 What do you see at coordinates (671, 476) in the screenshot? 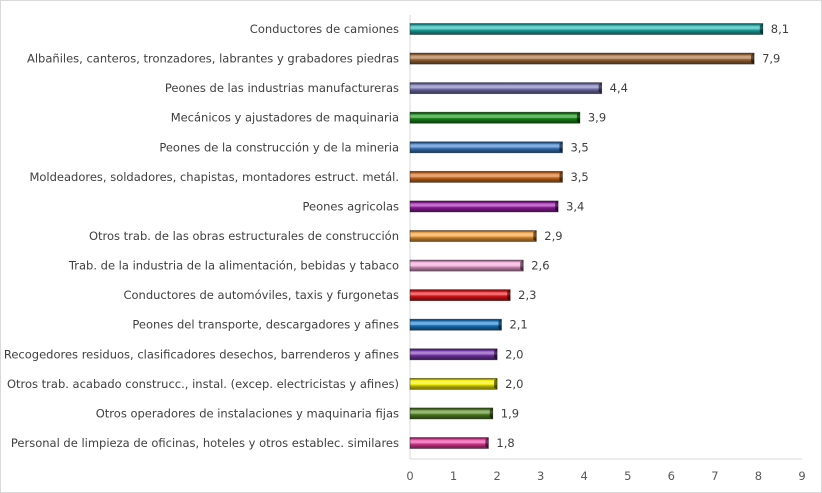
I see `x-tick-label: 6` at bounding box center [671, 476].